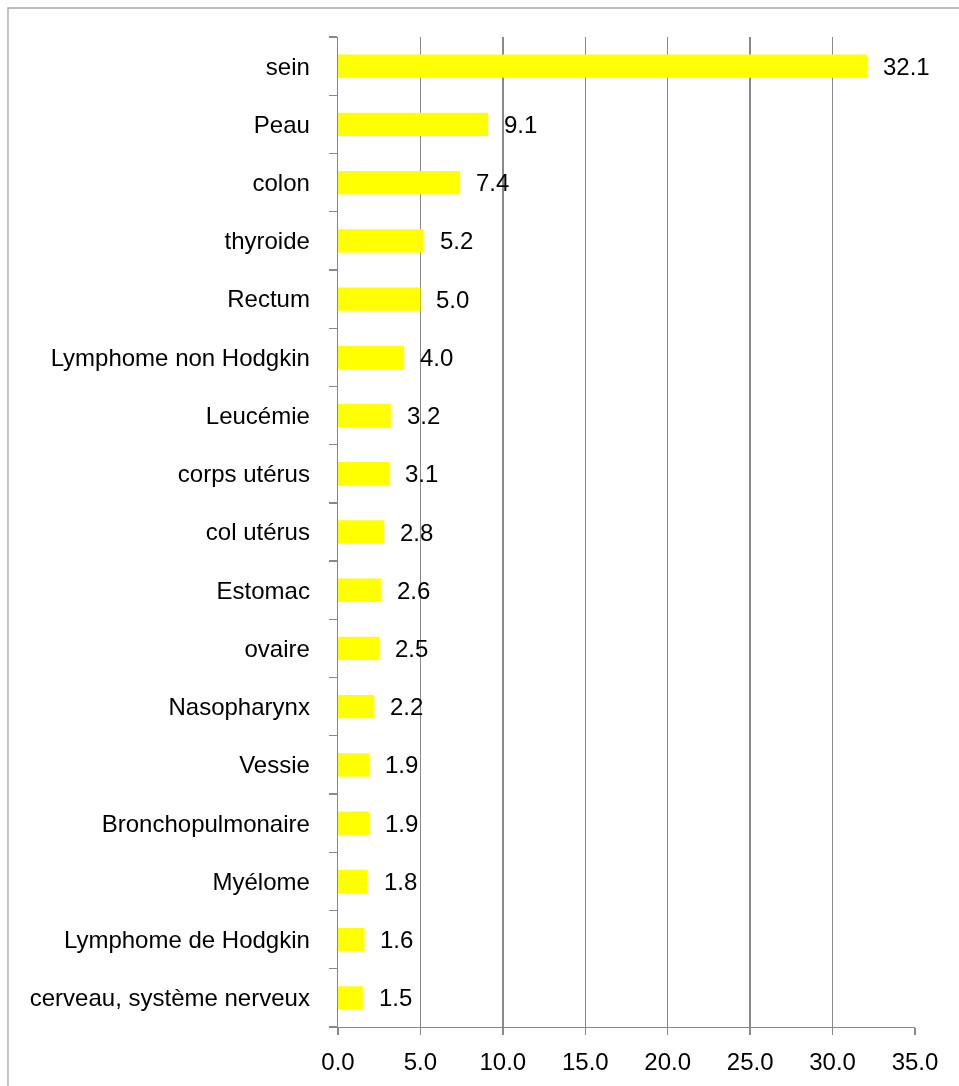 The width and height of the screenshot is (959, 1086). Describe the element at coordinates (457, 240) in the screenshot. I see `data-label: 5.2` at that location.